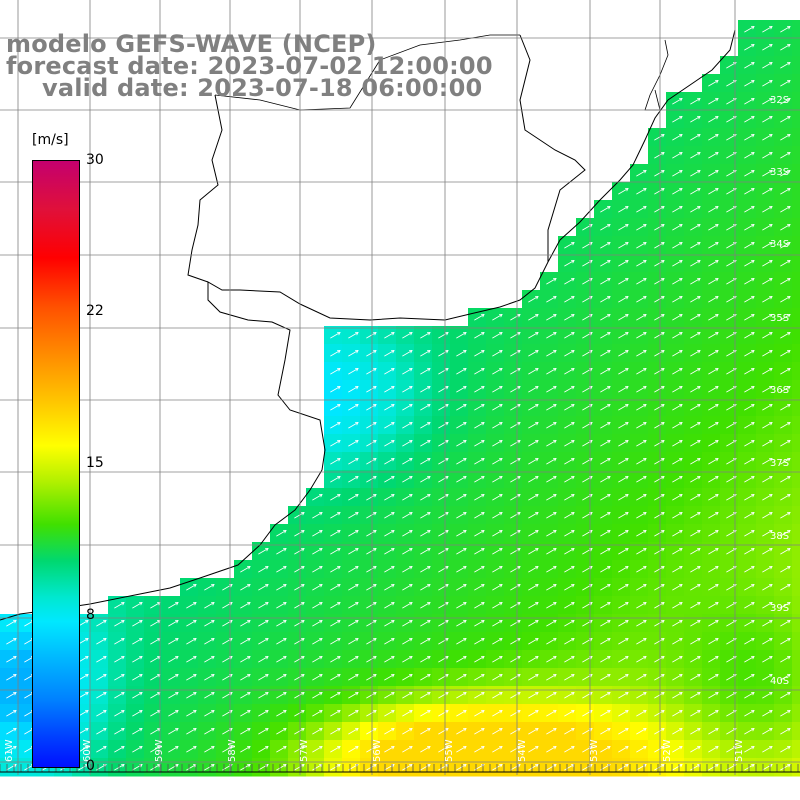 This screenshot has height=800, width=800. Describe the element at coordinates (779, 608) in the screenshot. I see `latitude-label: 39S` at that location.